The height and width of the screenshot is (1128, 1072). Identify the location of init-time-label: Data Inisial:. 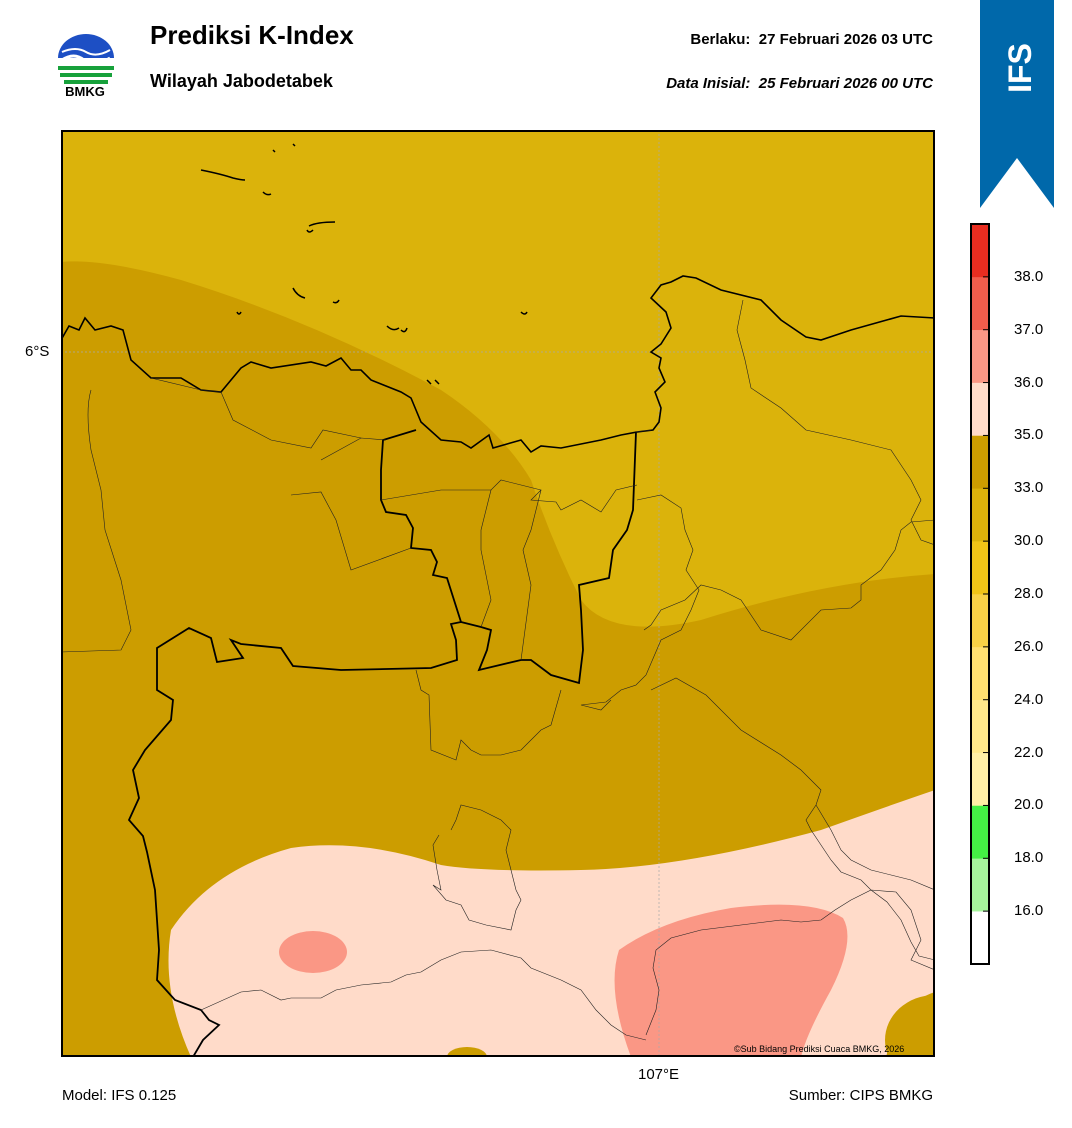
(708, 83).